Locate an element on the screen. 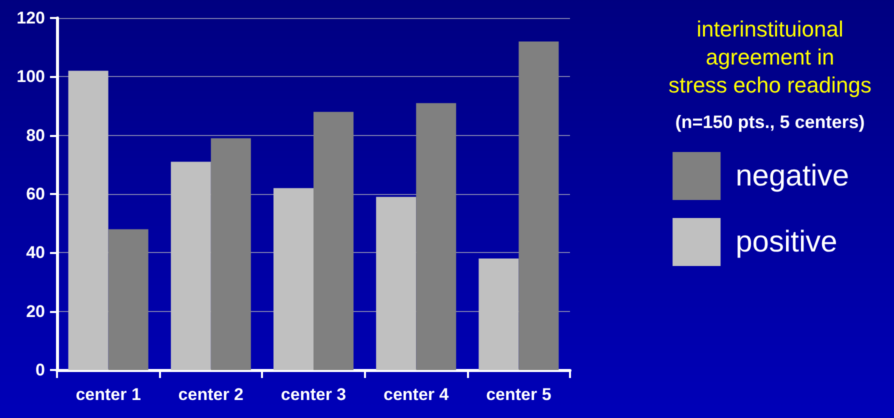 The width and height of the screenshot is (894, 418). y-tick-label: 100 is located at coordinates (30, 76).